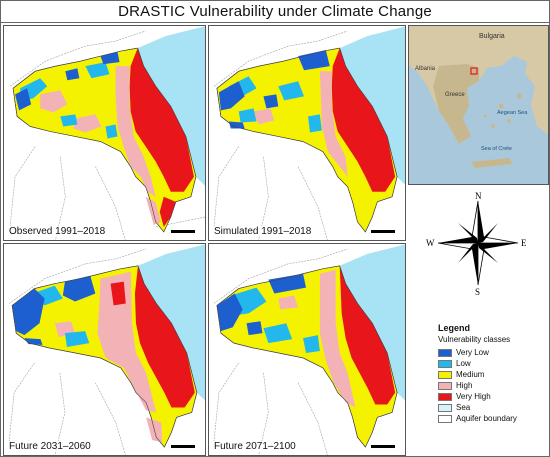  What do you see at coordinates (493, 352) in the screenshot?
I see `legend-item-very-low: Very Low` at bounding box center [493, 352].